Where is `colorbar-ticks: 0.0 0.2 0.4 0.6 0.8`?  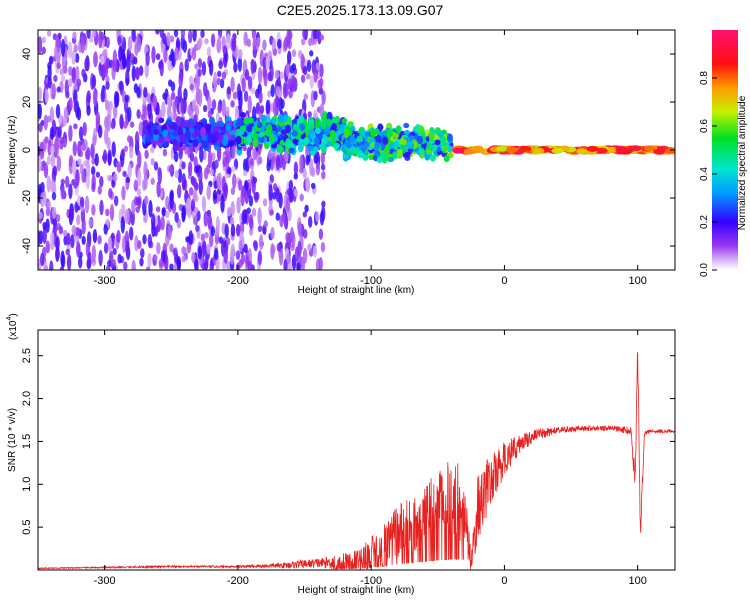 colorbar-ticks: 0.0 0.2 0.4 0.6 0.8 is located at coordinates (708, 174).